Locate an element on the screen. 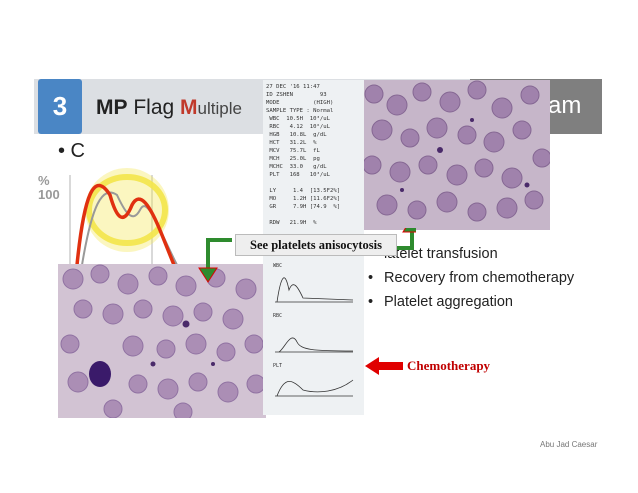 The image size is (638, 493). wbc-curve is located at coordinates (315, 290).